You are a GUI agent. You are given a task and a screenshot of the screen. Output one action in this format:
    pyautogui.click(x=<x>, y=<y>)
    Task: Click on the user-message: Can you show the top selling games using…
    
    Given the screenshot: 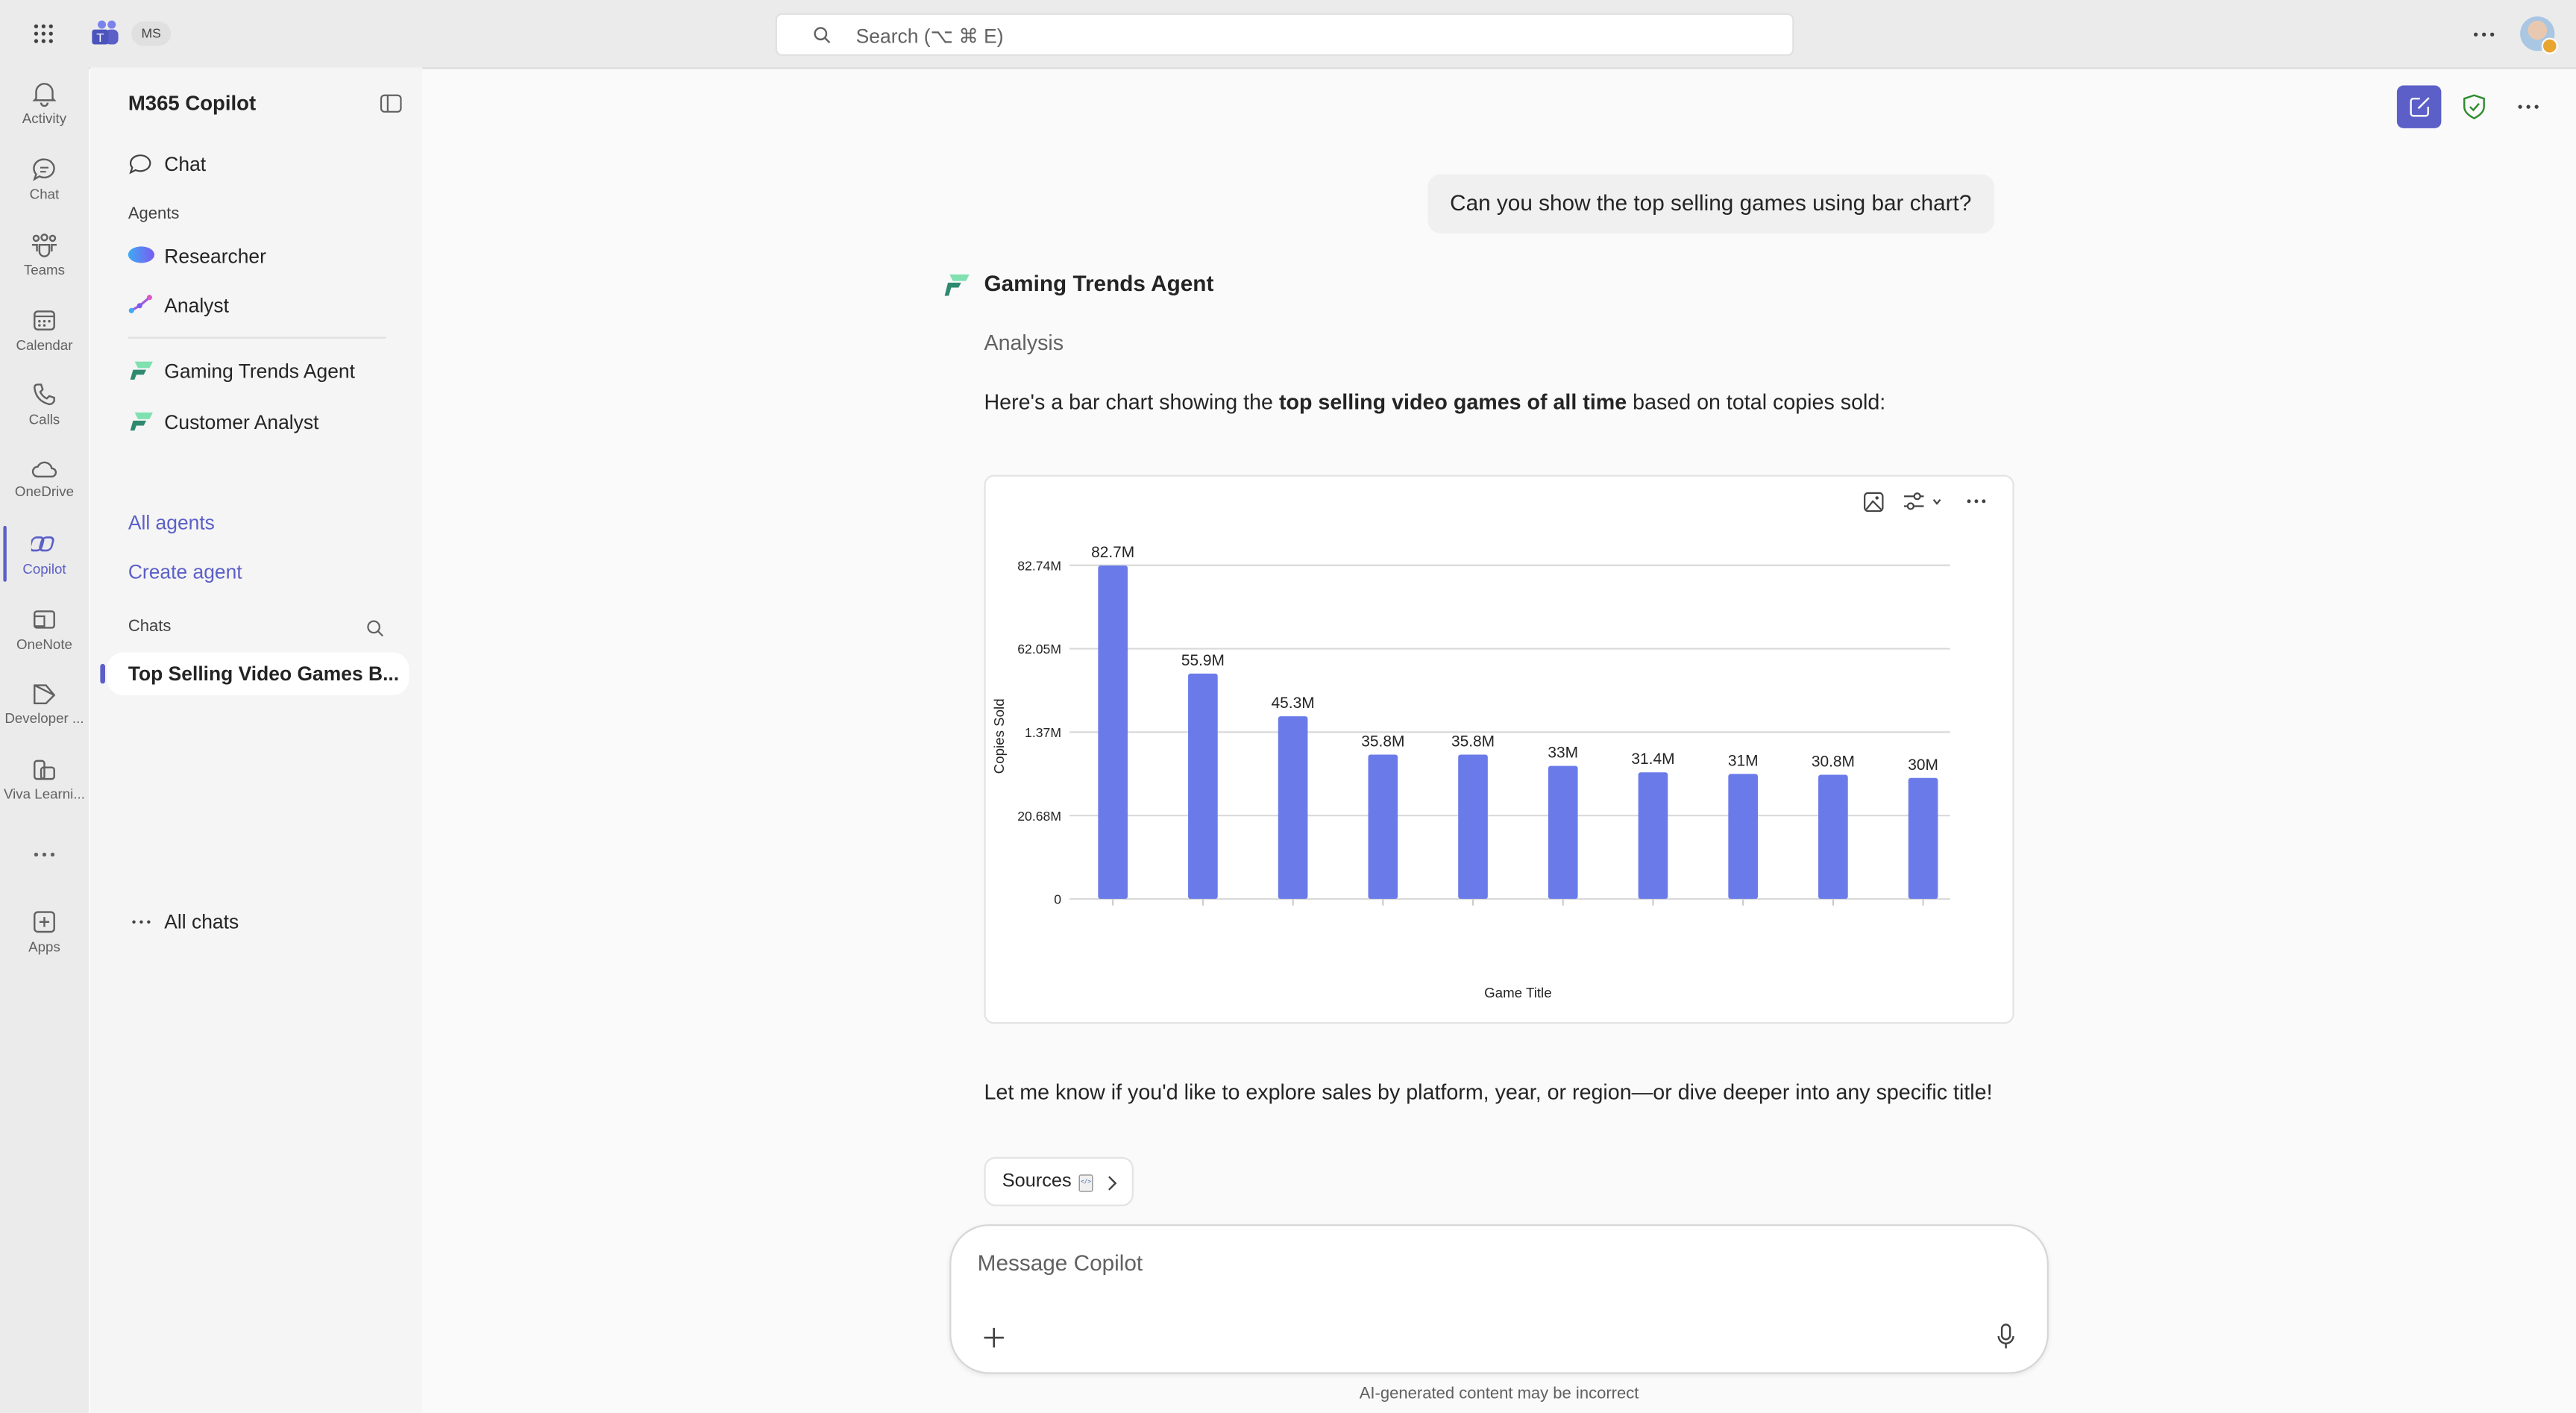 What is the action you would take?
    pyautogui.click(x=1711, y=204)
    